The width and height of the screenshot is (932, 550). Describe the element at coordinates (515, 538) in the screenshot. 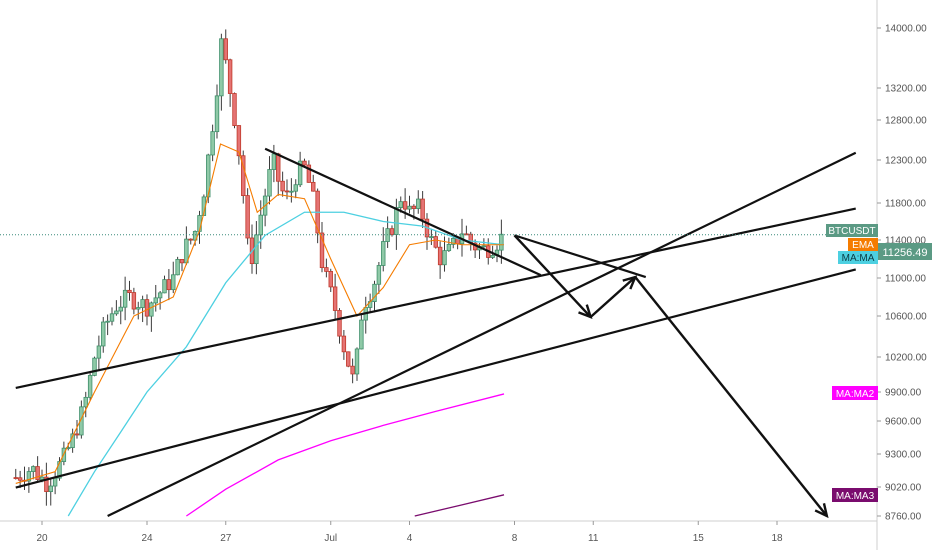

I see `time-tick-label: 8` at that location.